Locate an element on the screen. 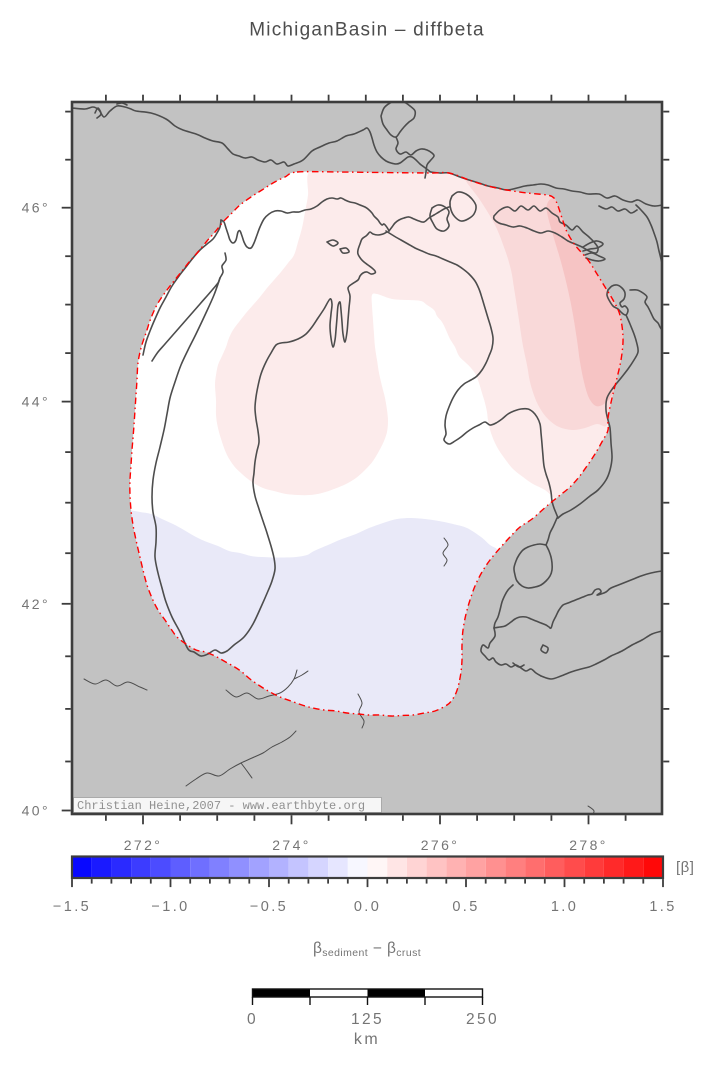 The width and height of the screenshot is (720, 1073). svg-text: 250 is located at coordinates (482, 1019).